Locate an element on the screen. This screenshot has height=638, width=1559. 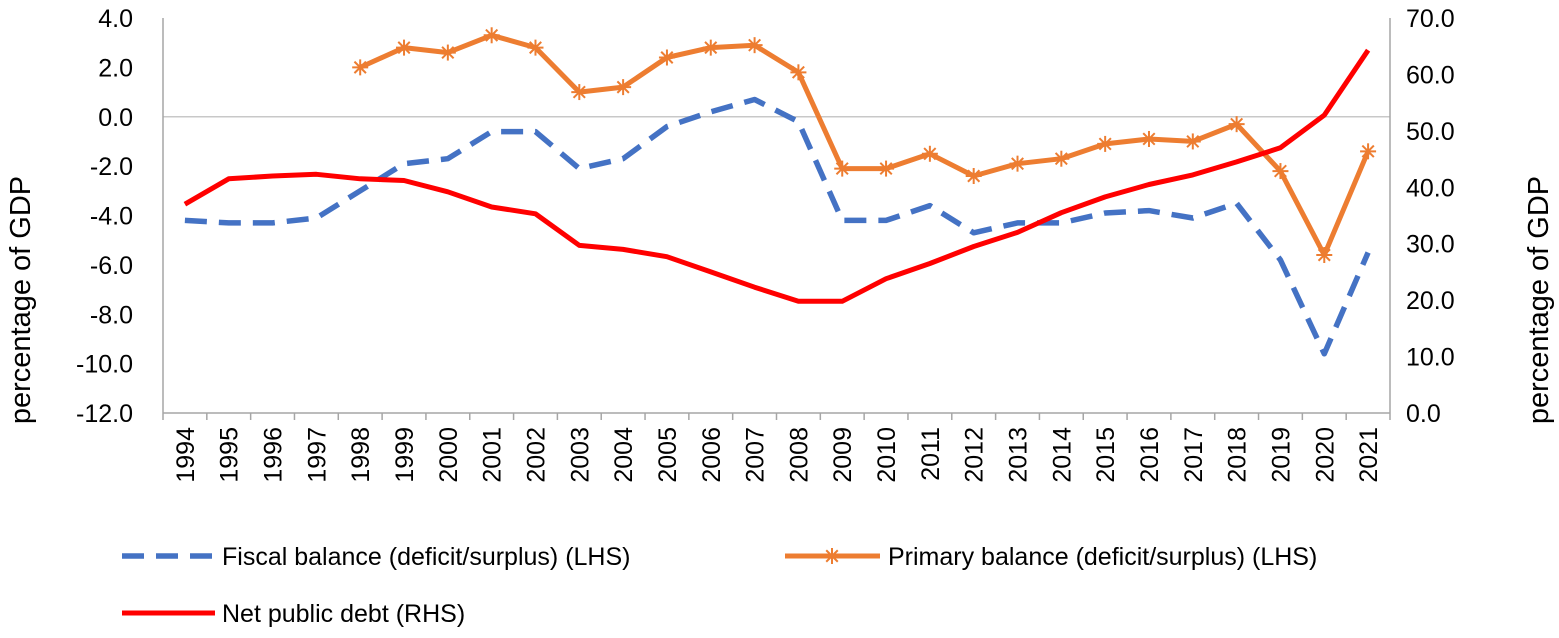
right-axis-title: percentage of GDP is located at coordinates (1539, 300).